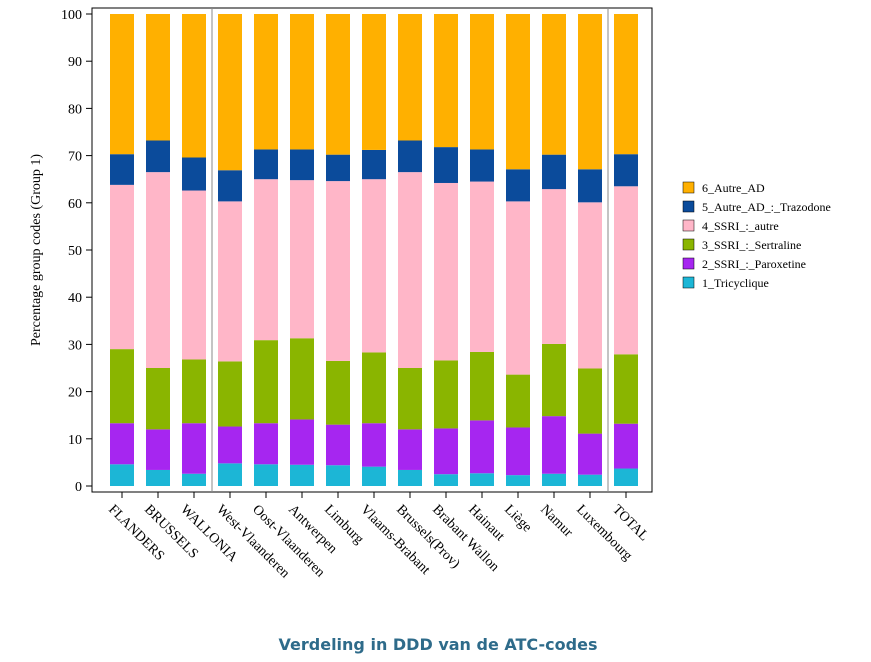 The height and width of the screenshot is (662, 871). What do you see at coordinates (71, 15) in the screenshot?
I see `y-tick-label: 100` at bounding box center [71, 15].